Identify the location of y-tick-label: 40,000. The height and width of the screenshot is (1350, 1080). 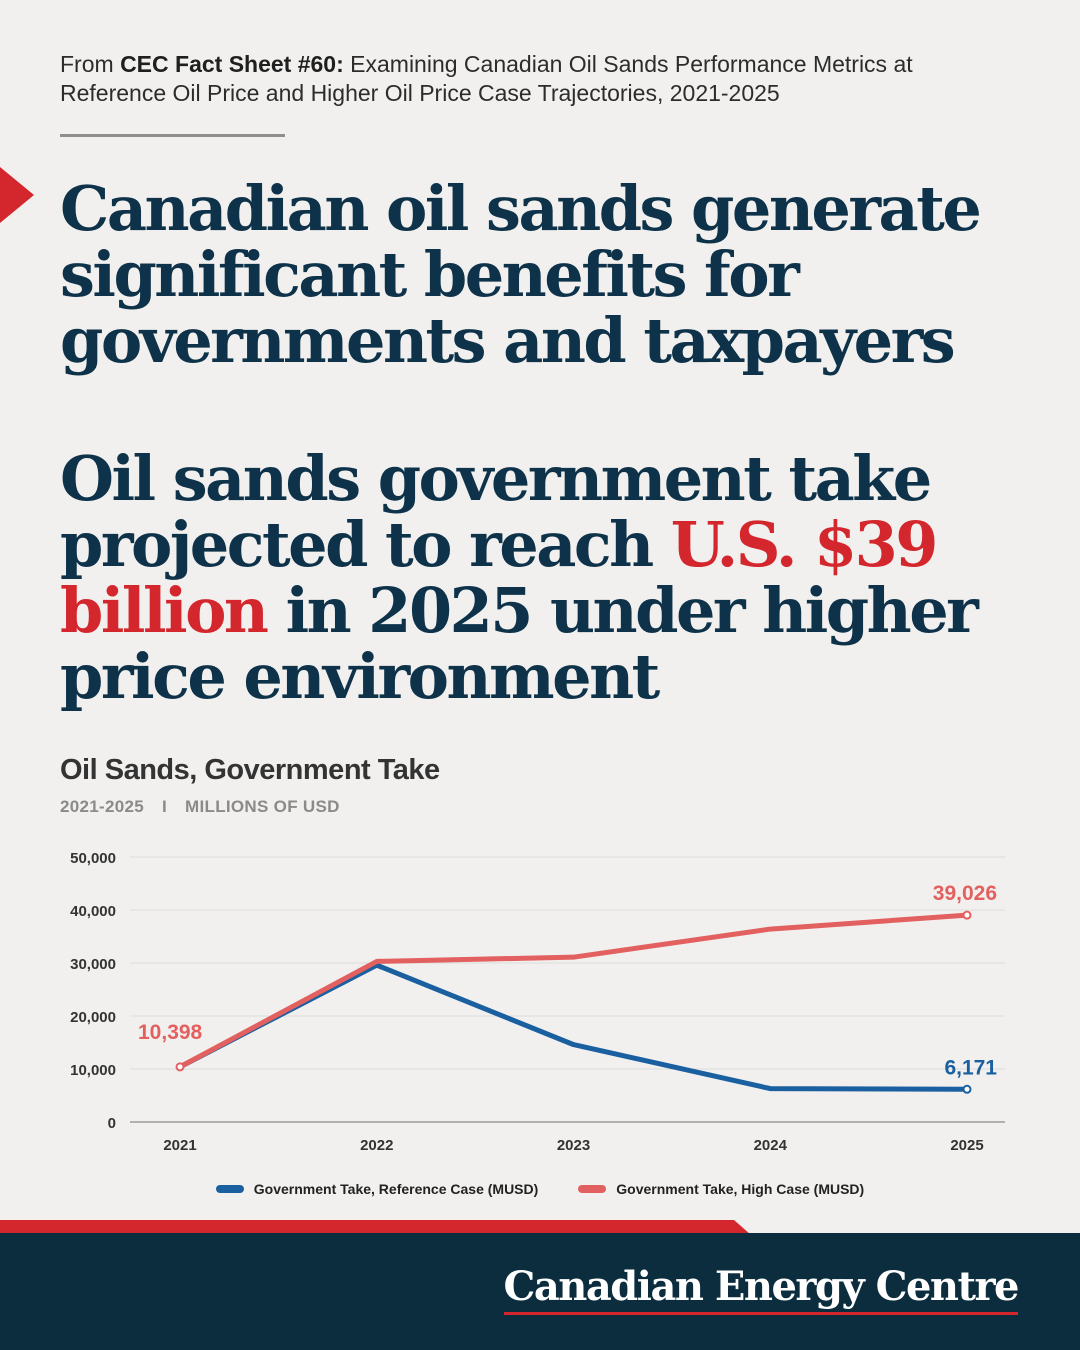
(93, 911).